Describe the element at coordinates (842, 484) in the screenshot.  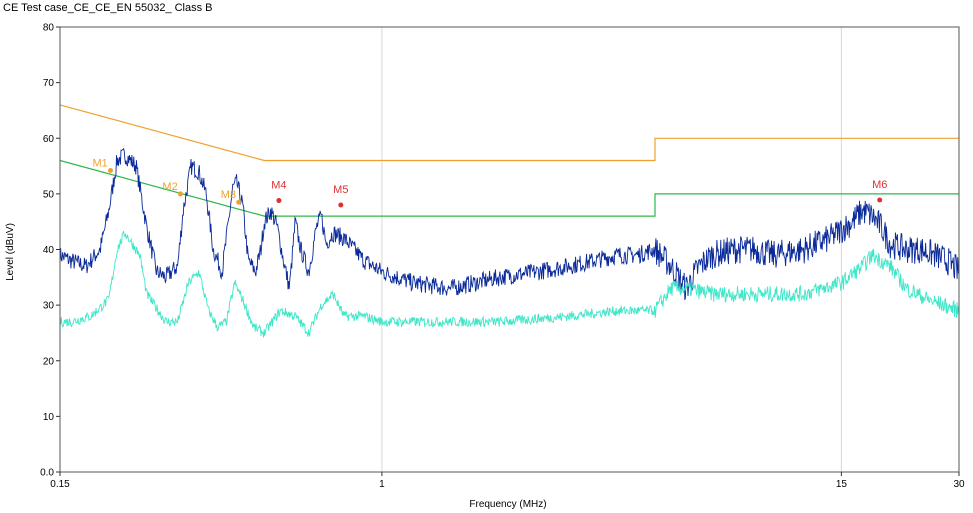
I see `x-tick-label: 15` at that location.